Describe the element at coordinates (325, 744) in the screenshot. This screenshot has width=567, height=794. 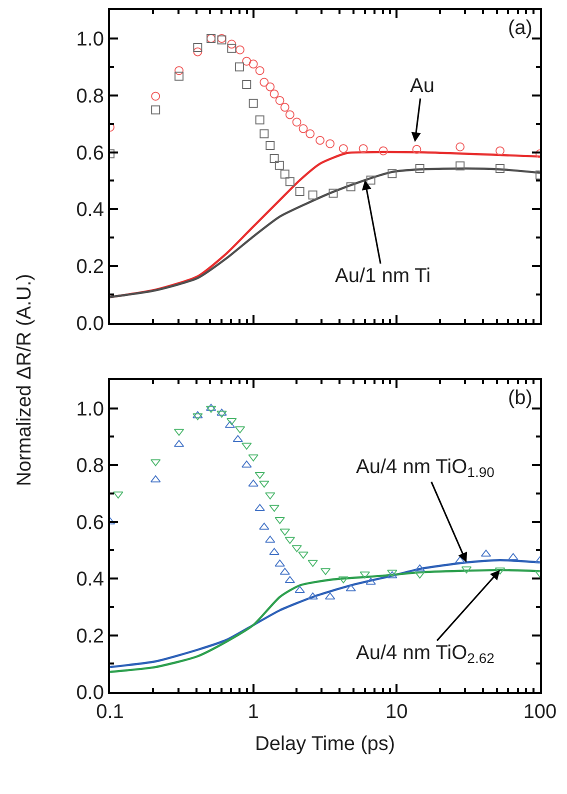
I see `x-axis-title: Delay Time (ps)` at that location.